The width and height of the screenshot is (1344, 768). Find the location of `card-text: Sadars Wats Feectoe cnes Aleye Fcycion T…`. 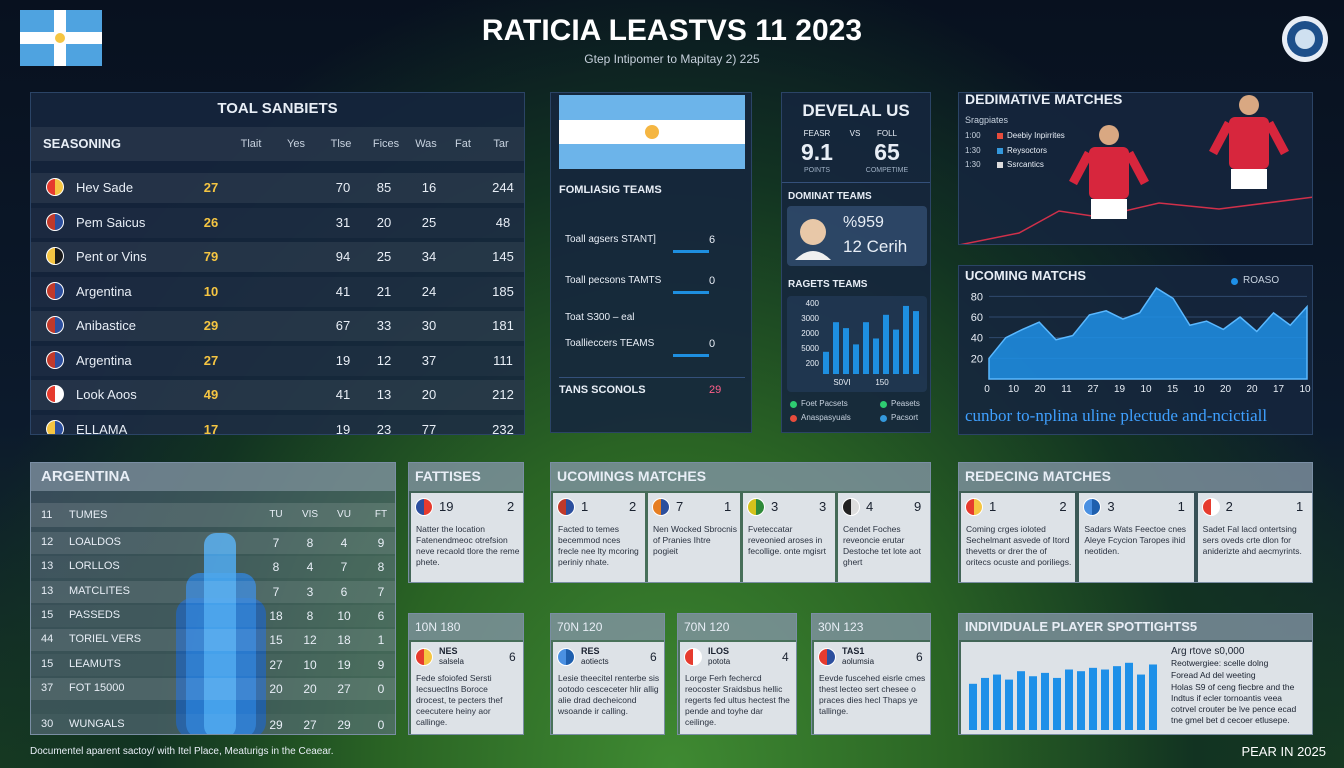

card-text: Sadars Wats Feectoe cnes Aleye Fcycion T… is located at coordinates (1135, 540).